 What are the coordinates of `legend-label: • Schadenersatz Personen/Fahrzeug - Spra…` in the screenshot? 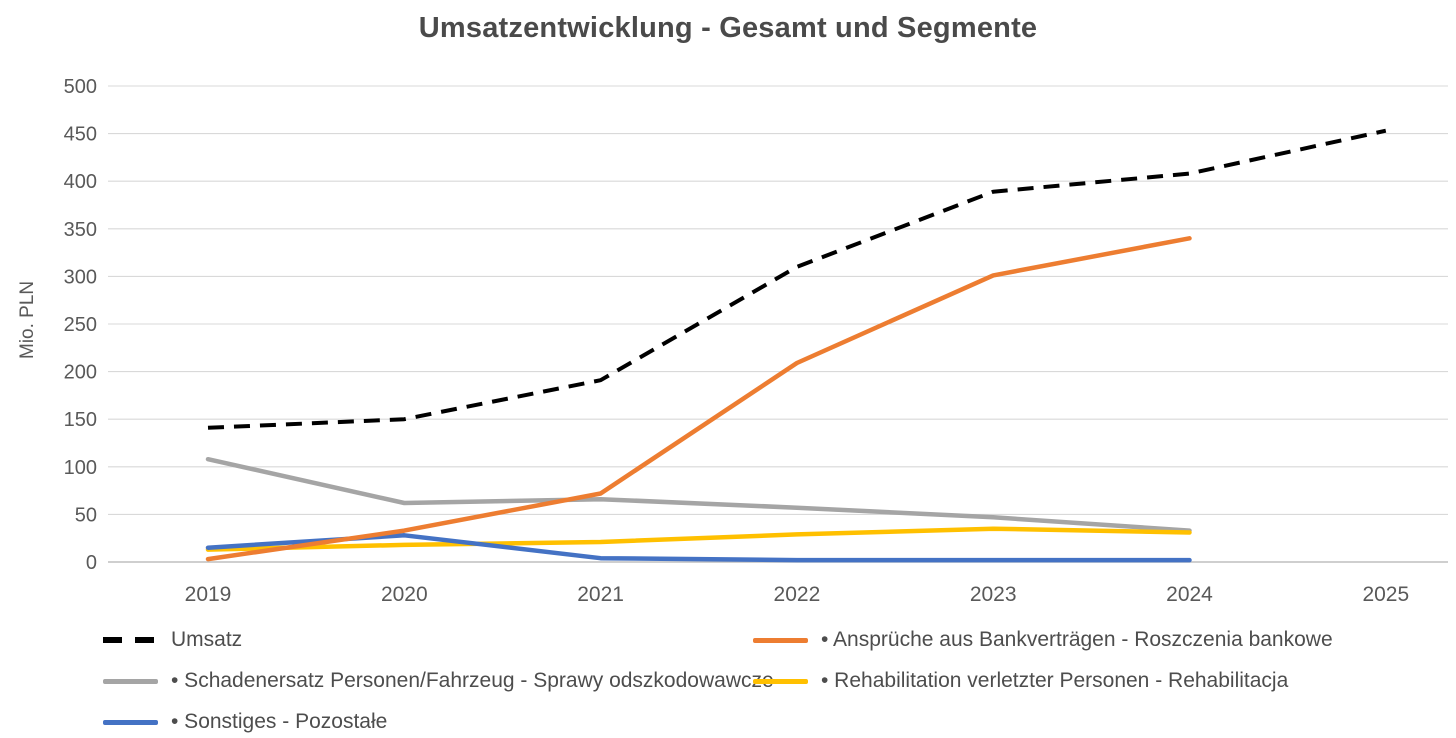 It's located at (472, 680).